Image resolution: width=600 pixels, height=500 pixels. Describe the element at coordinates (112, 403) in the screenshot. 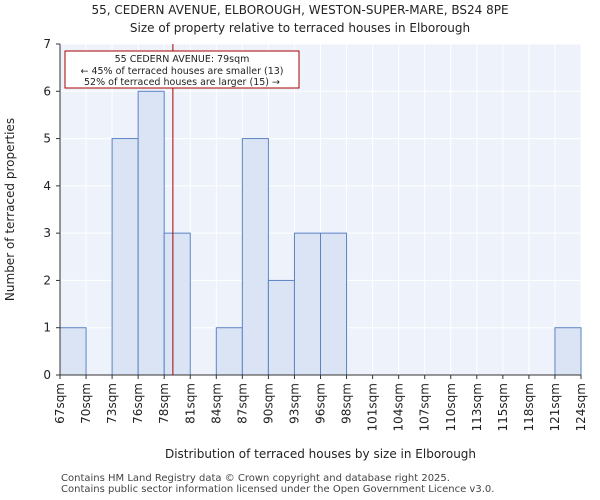

I see `x-tick-label: 73sqm` at that location.